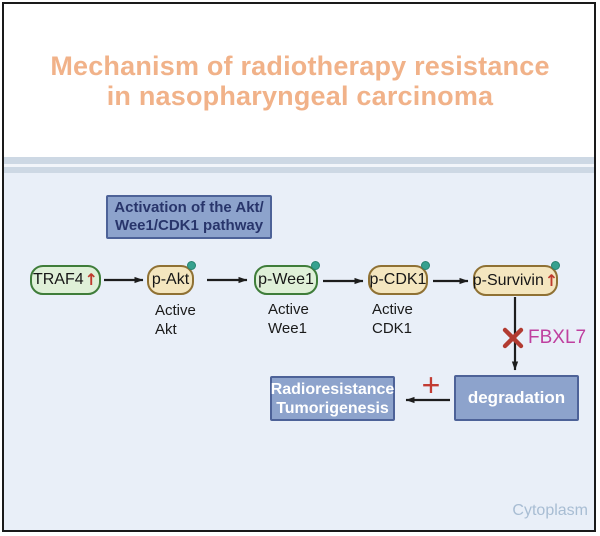  Describe the element at coordinates (288, 309) in the screenshot. I see `sublabel-active-wee1-line1: Active` at that location.